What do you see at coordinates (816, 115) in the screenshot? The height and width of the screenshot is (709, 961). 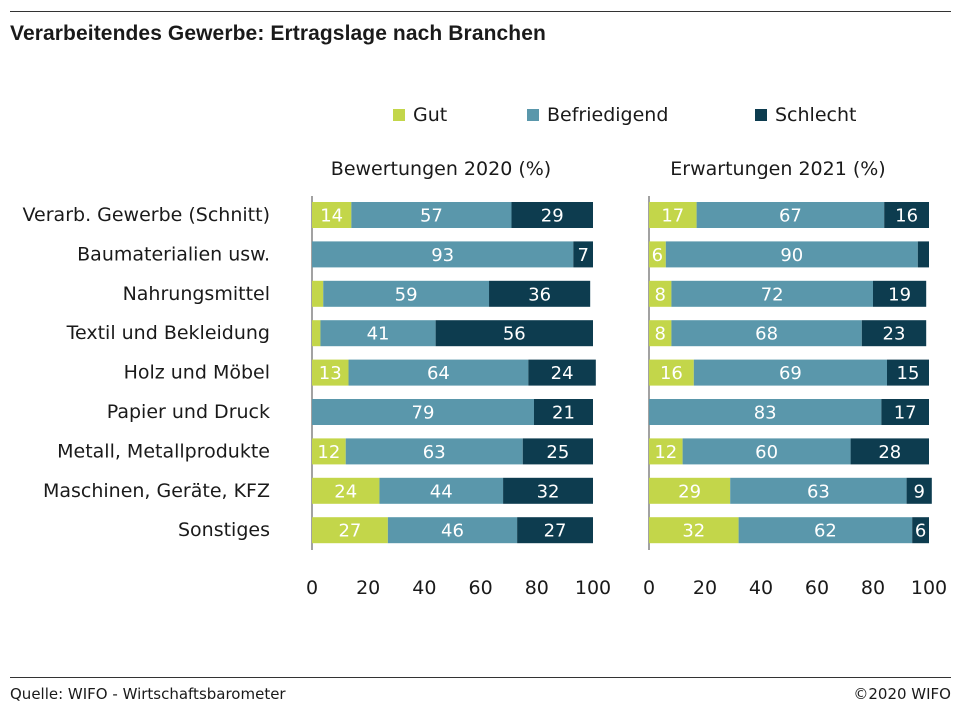 I see `legend-label-schlecht: Schlecht` at bounding box center [816, 115].